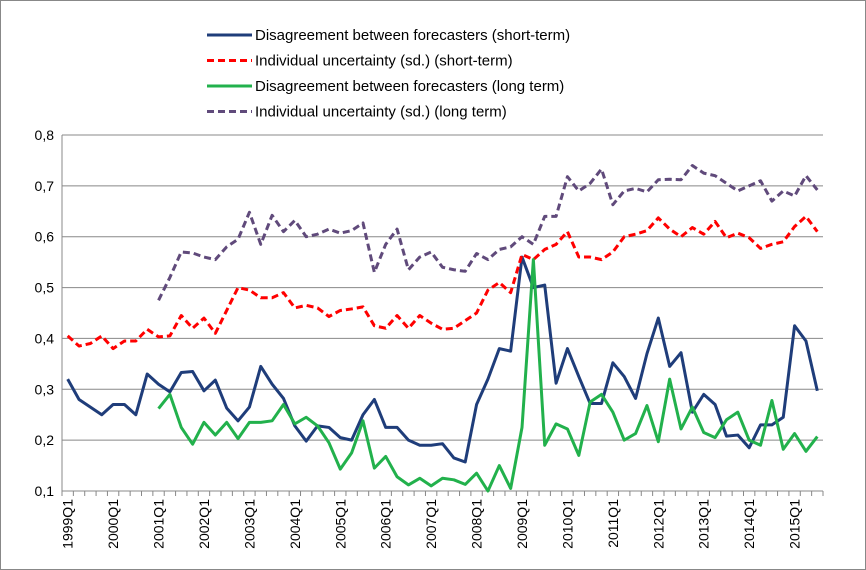 The height and width of the screenshot is (570, 866). What do you see at coordinates (658, 524) in the screenshot?
I see `x-tick-label: 2012Q1` at bounding box center [658, 524].